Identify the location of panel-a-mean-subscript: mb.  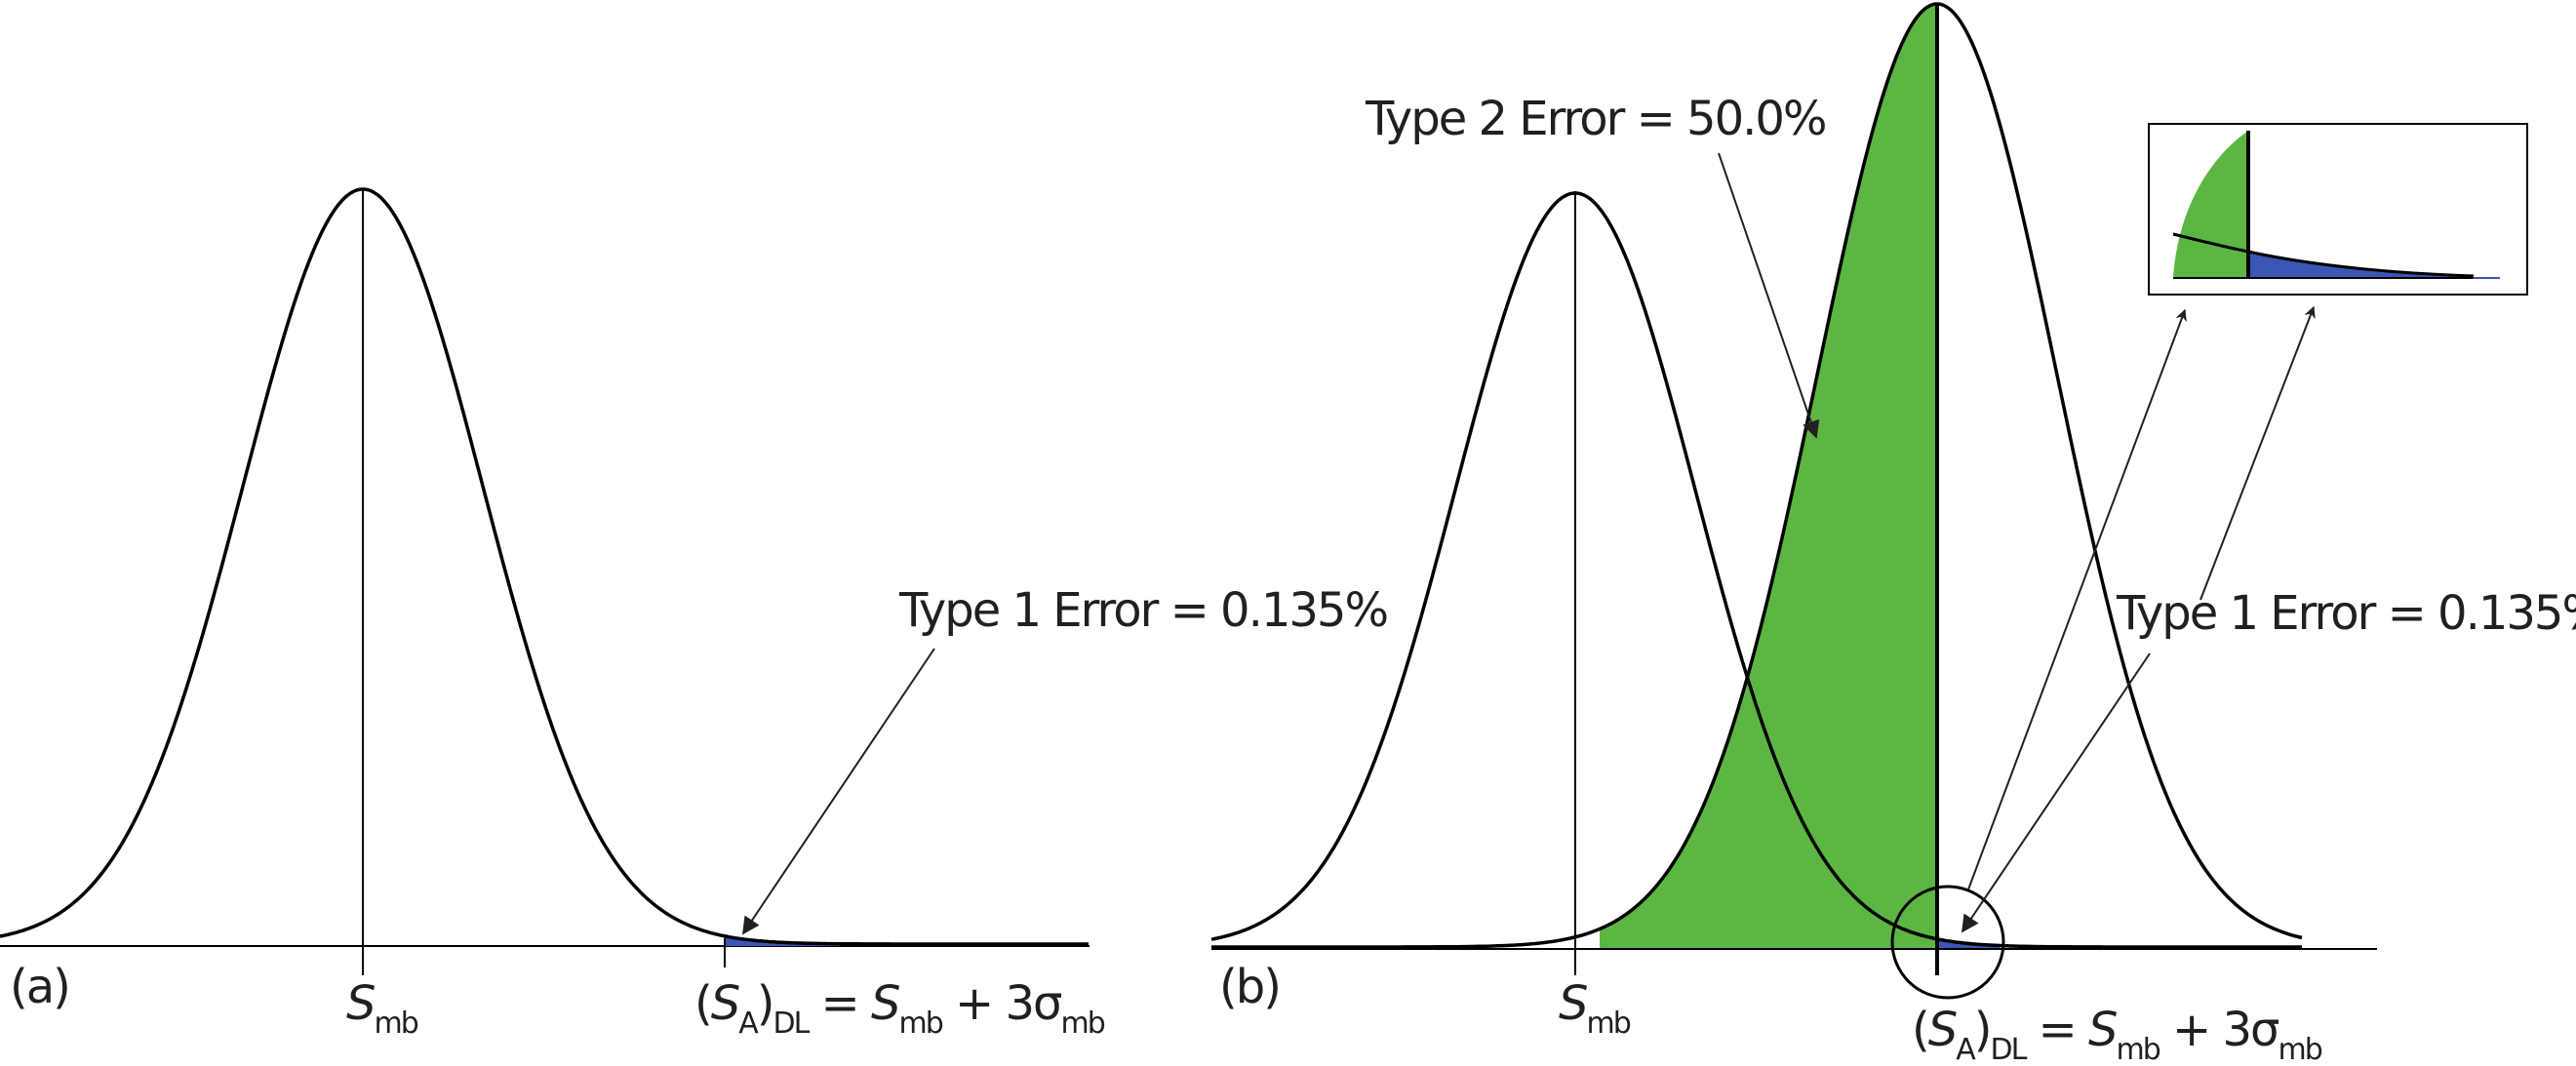
(395, 1024).